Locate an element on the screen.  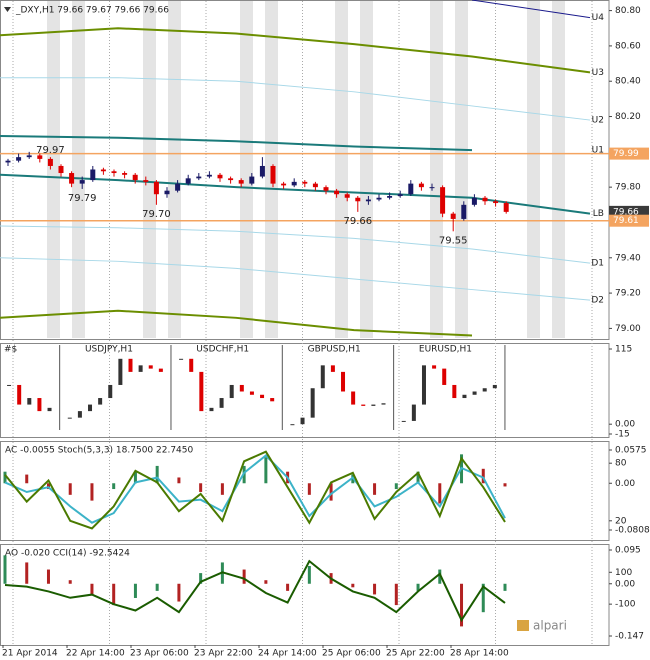
y-tick-label: 80.40 is located at coordinates (628, 82).